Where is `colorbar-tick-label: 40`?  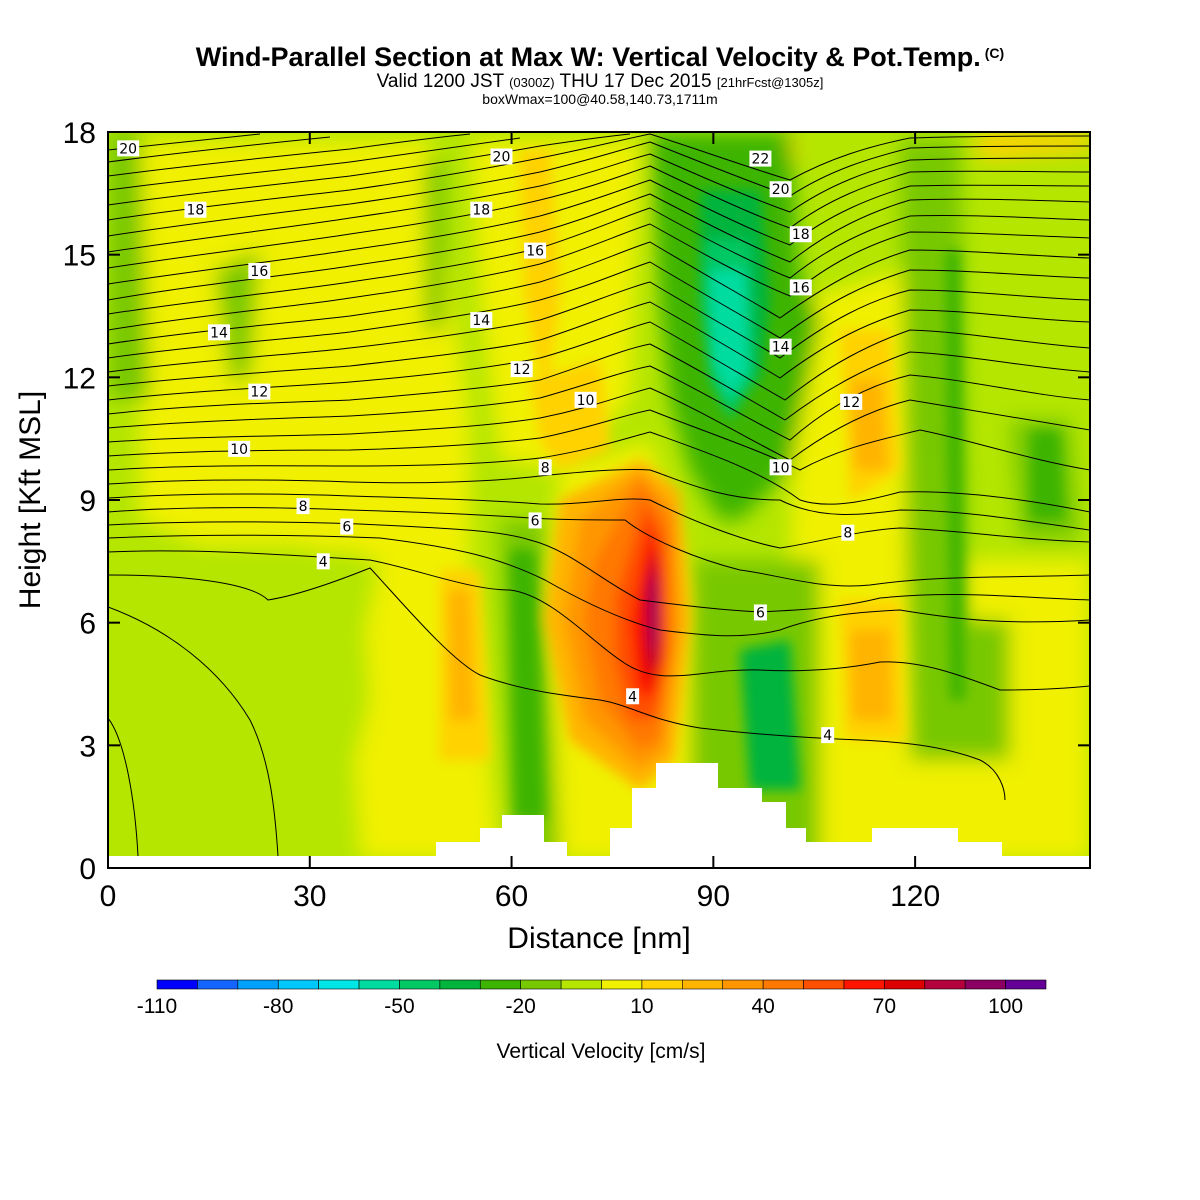
colorbar-tick-label: 40 is located at coordinates (762, 1006).